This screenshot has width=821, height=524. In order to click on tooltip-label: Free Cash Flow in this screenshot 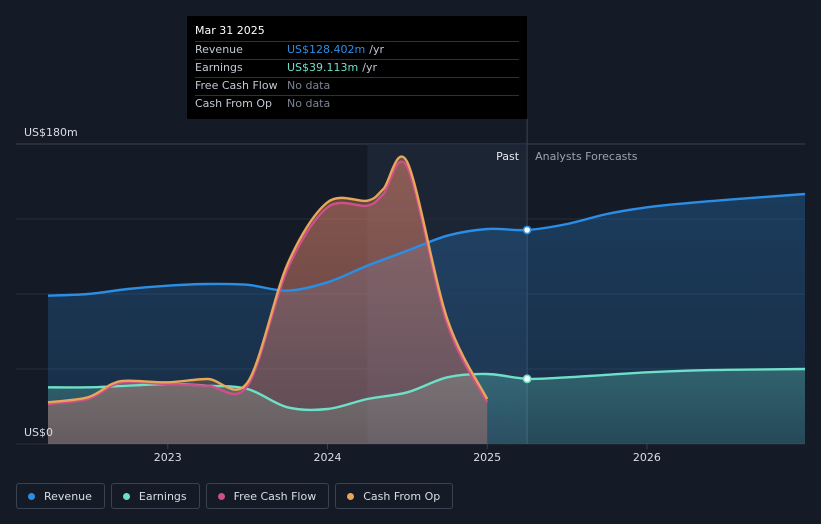, I will do `click(236, 85)`.